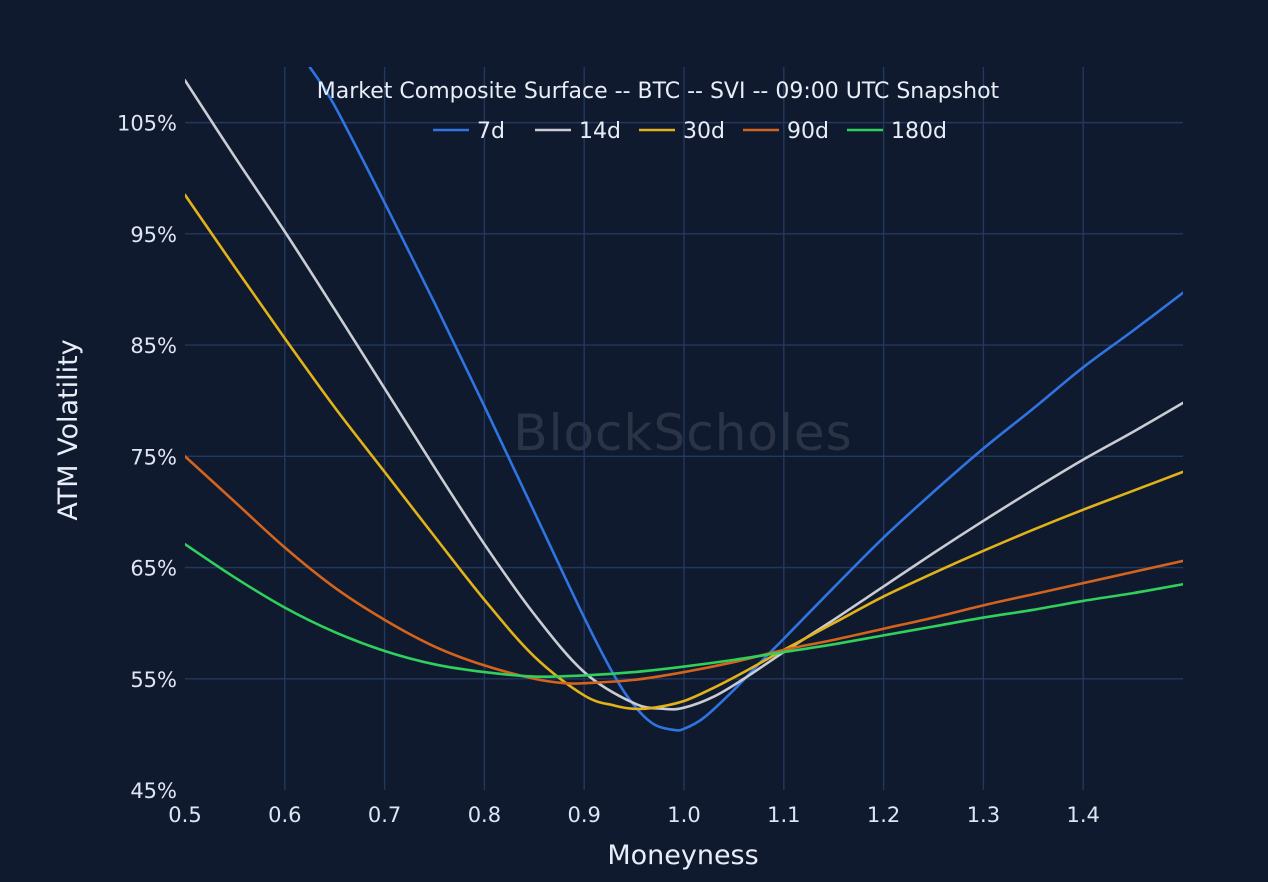  What do you see at coordinates (153, 235) in the screenshot?
I see `y-tick-label: 95%` at bounding box center [153, 235].